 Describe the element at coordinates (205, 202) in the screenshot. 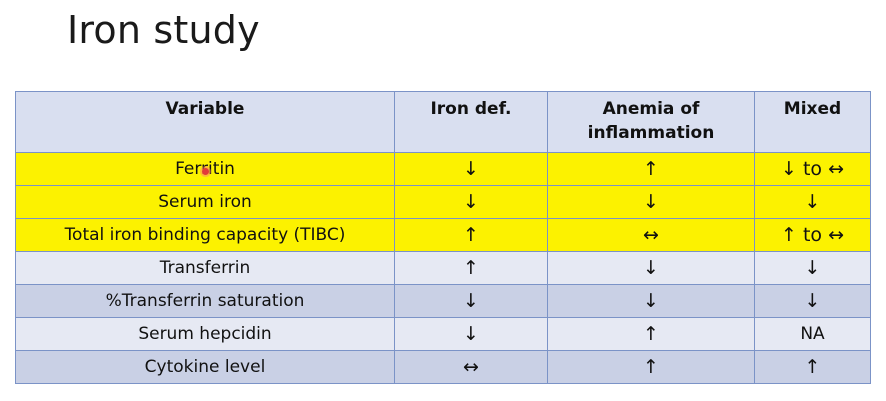

I see `cell-variable: Serum iron` at that location.